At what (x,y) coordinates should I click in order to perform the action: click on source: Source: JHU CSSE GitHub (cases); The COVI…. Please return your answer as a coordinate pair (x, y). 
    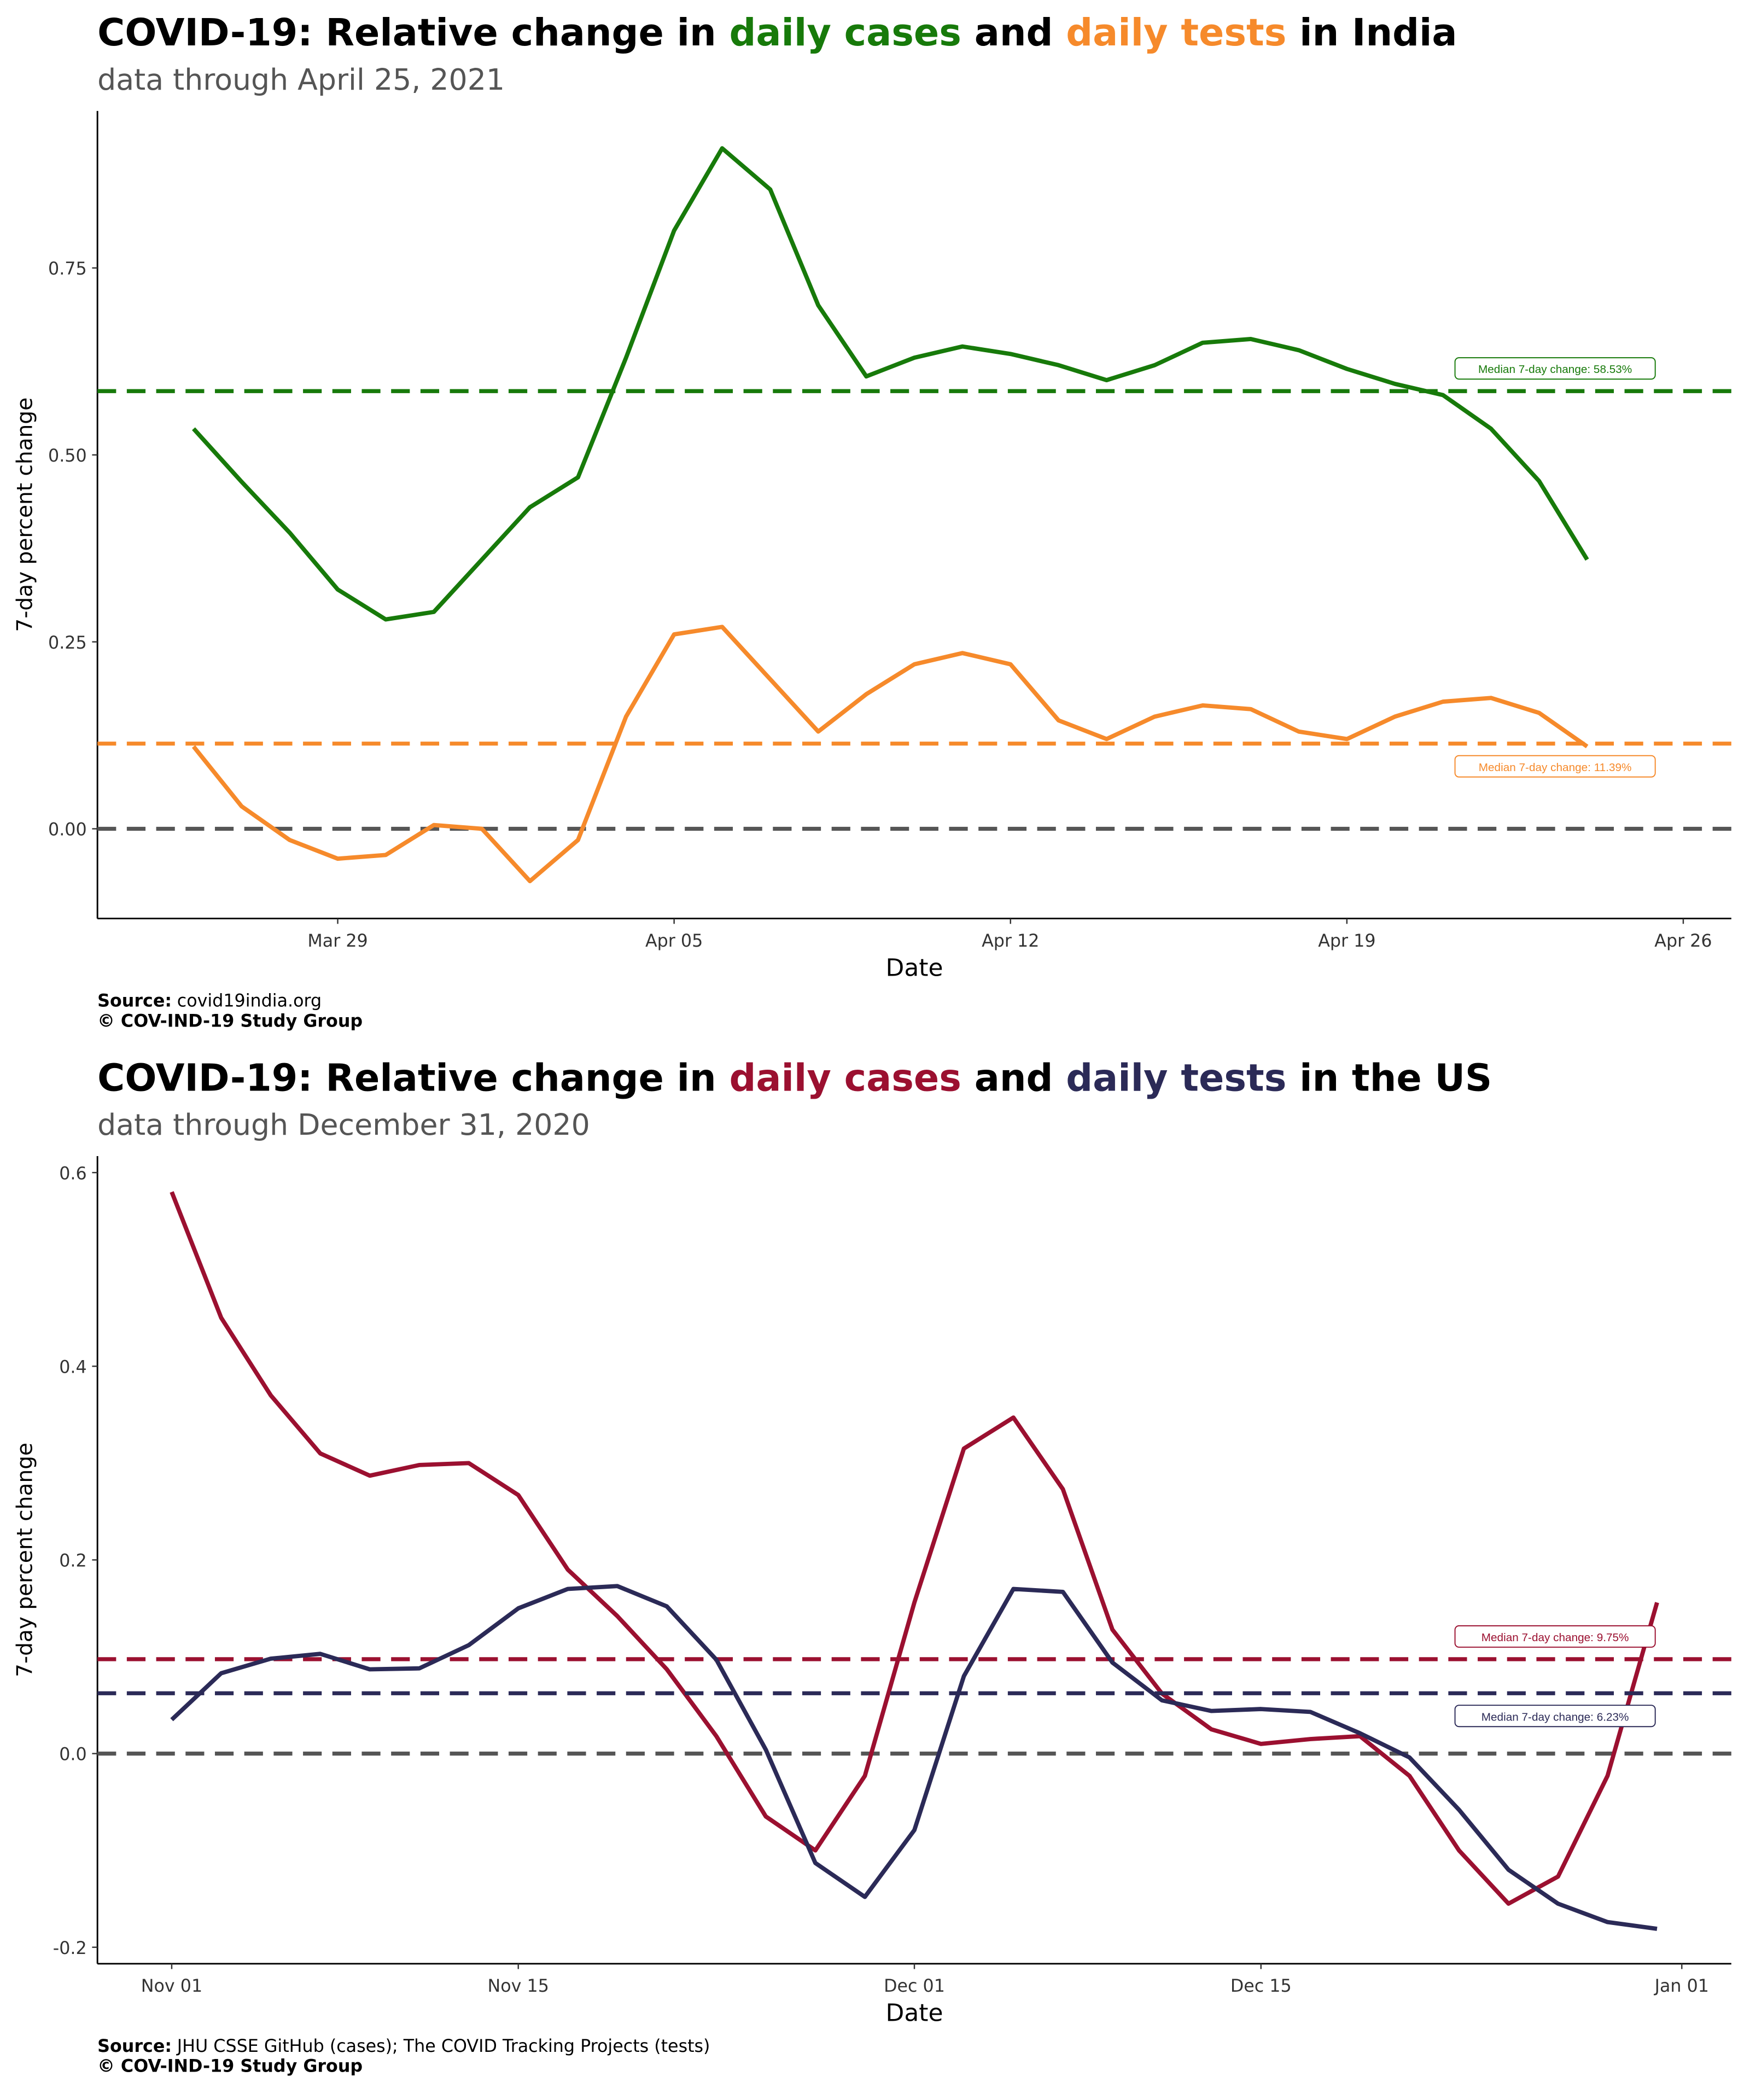
    Looking at the image, I should click on (403, 2046).